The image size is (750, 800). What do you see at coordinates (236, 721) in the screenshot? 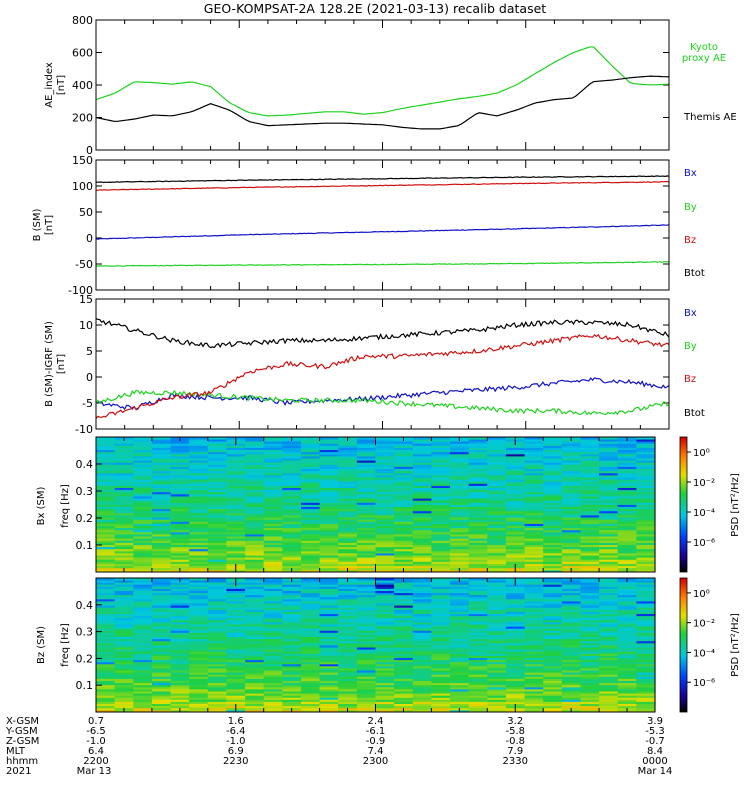
I see `xaxis-value: 1.6` at bounding box center [236, 721].